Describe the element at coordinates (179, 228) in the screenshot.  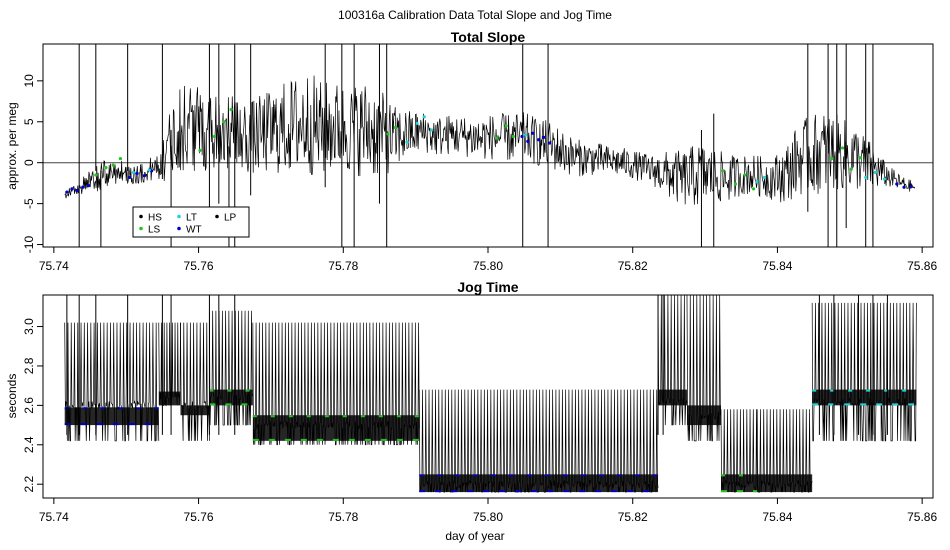
I see `legend-marker-wt` at that location.